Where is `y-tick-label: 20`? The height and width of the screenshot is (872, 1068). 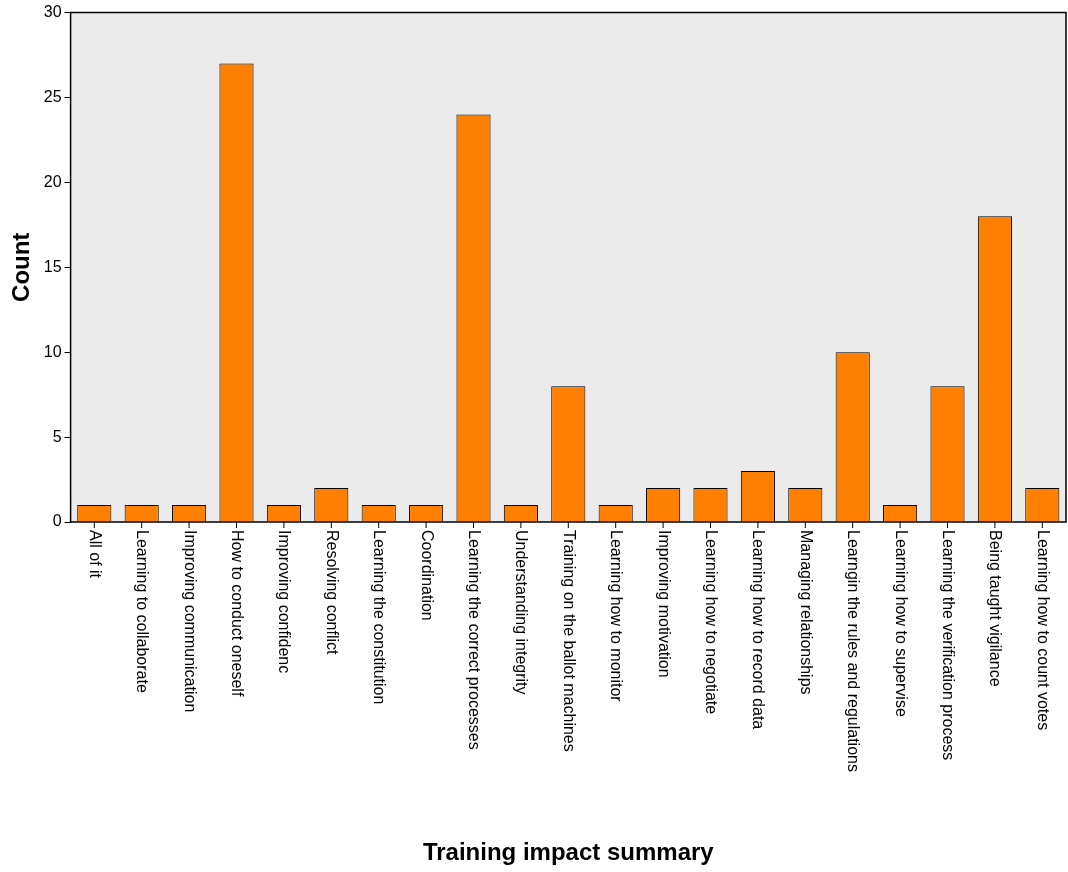
y-tick-label: 20 is located at coordinates (52, 181).